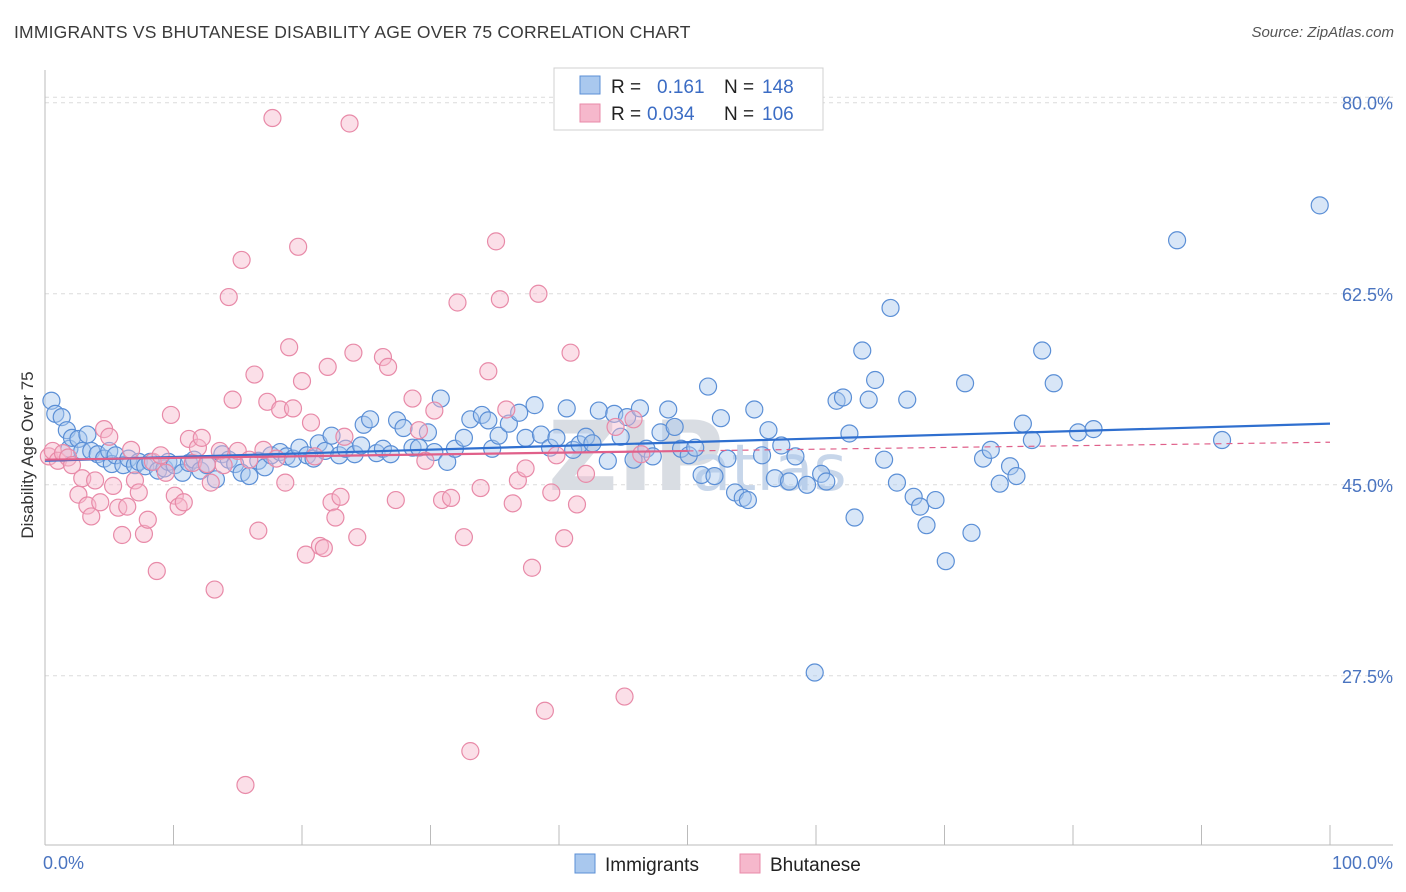 This screenshot has height=892, width=1406. What do you see at coordinates (1009, 446) in the screenshot?
I see `trend-line-bhutanese-dashed` at bounding box center [1009, 446].